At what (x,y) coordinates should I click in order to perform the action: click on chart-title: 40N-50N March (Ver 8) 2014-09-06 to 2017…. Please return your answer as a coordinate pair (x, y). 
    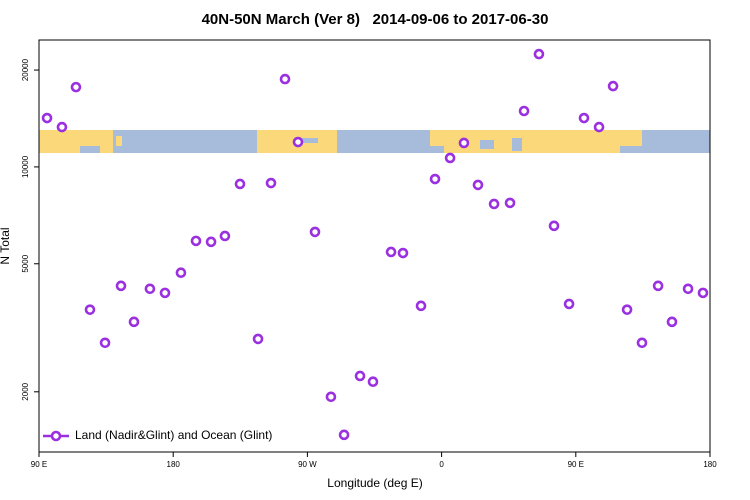
    Looking at the image, I should click on (375, 19).